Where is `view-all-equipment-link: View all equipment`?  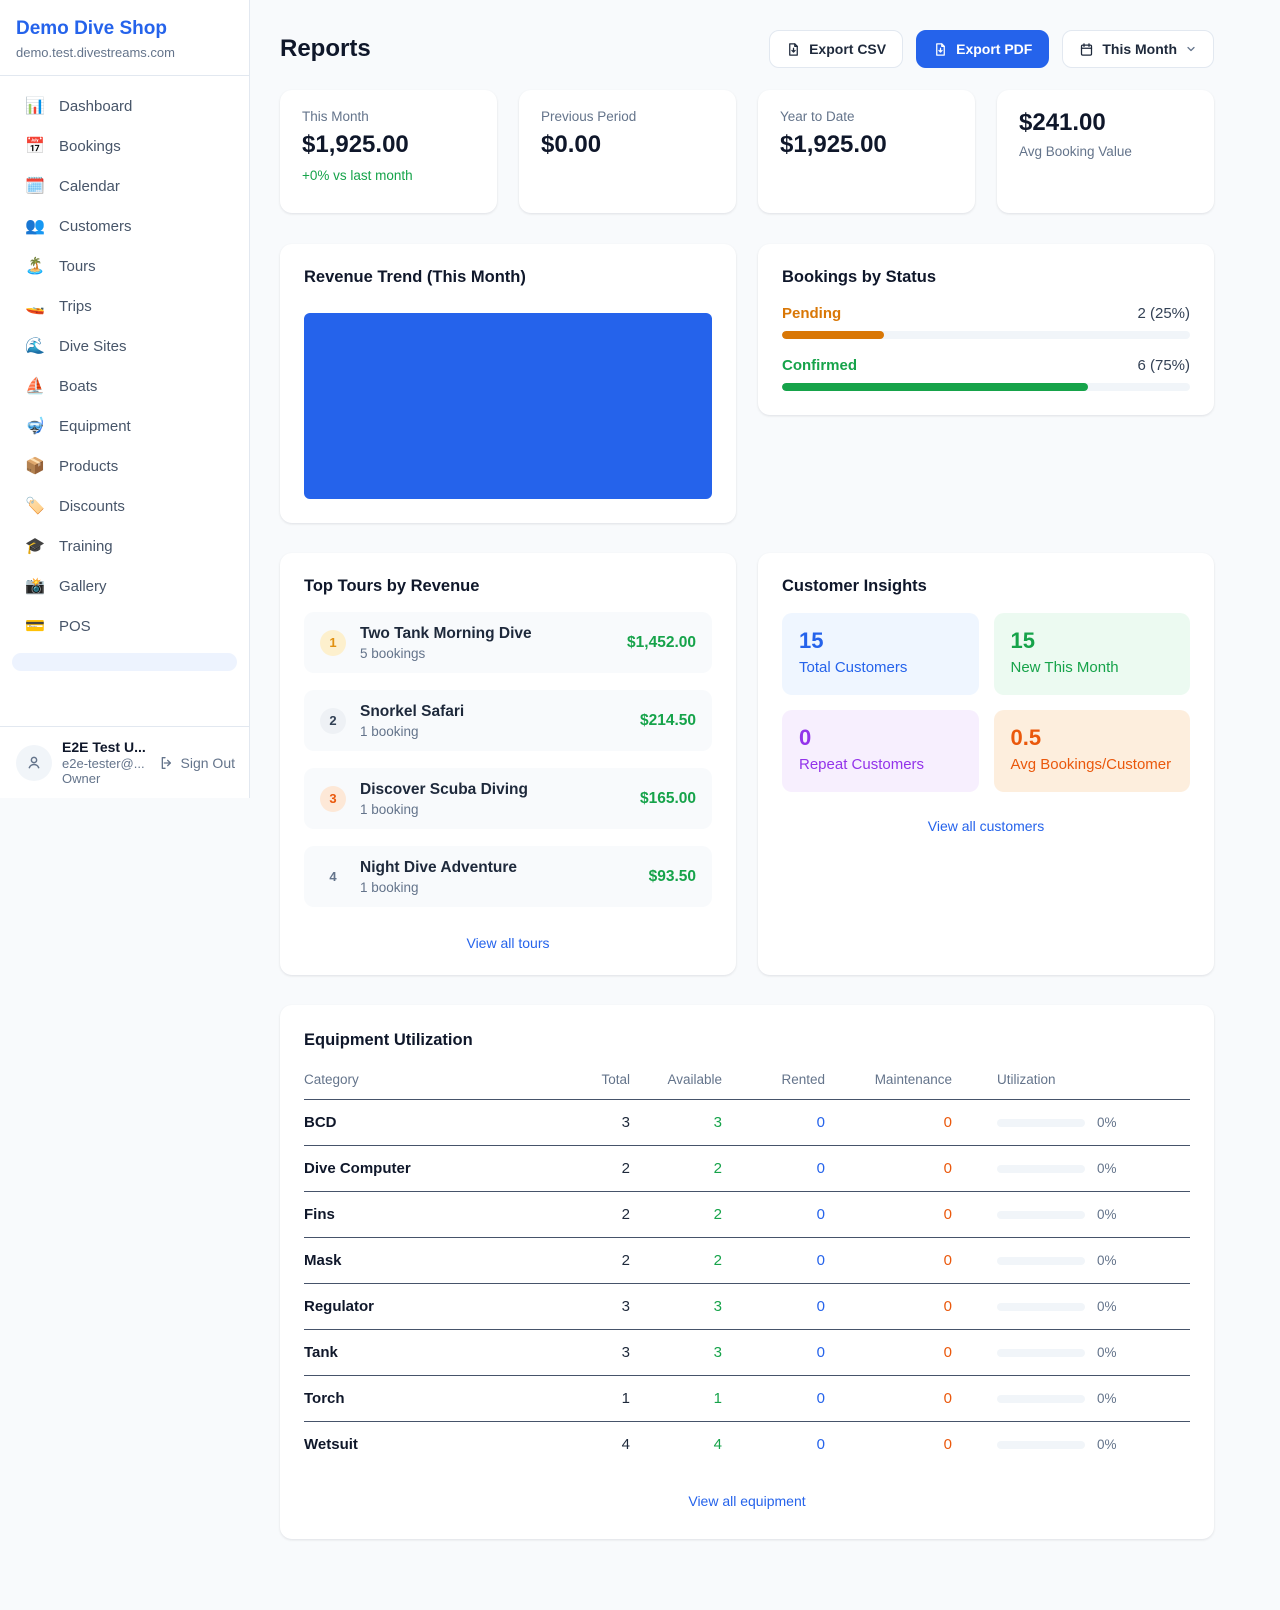 view-all-equipment-link: View all equipment is located at coordinates (747, 1501).